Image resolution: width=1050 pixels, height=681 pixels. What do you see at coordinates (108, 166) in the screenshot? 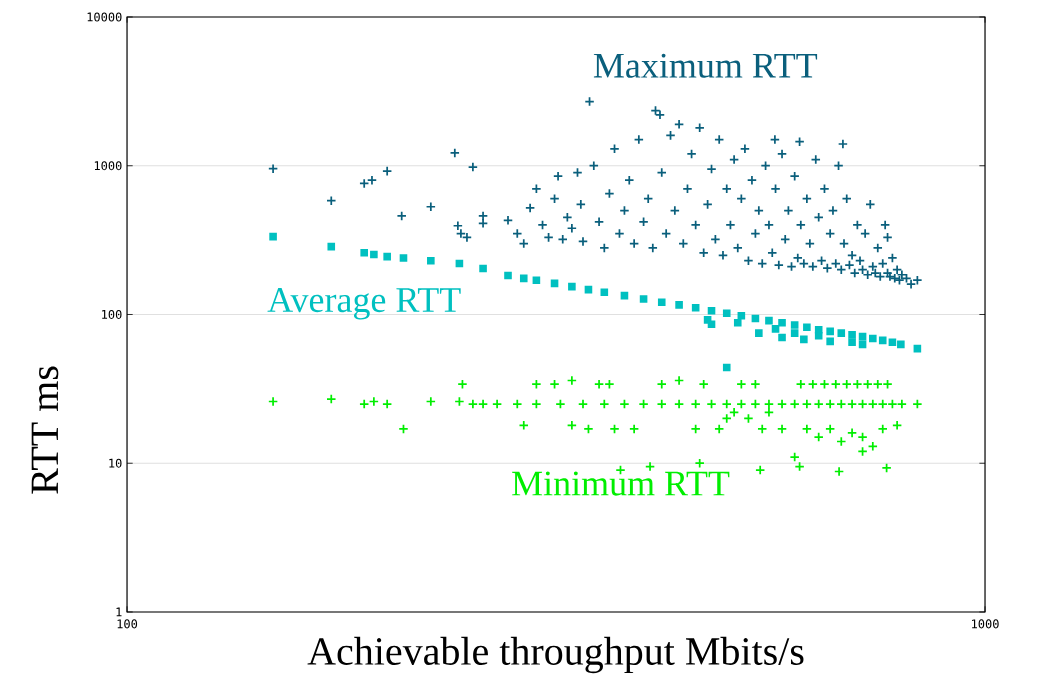
I see `y-tick-label: 1000` at bounding box center [108, 166].